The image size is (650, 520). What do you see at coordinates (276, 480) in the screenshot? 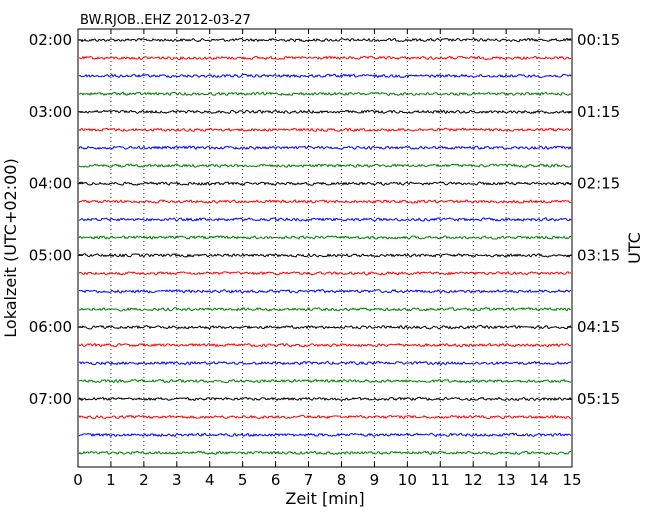
I see `x-tick-label: 6` at bounding box center [276, 480].